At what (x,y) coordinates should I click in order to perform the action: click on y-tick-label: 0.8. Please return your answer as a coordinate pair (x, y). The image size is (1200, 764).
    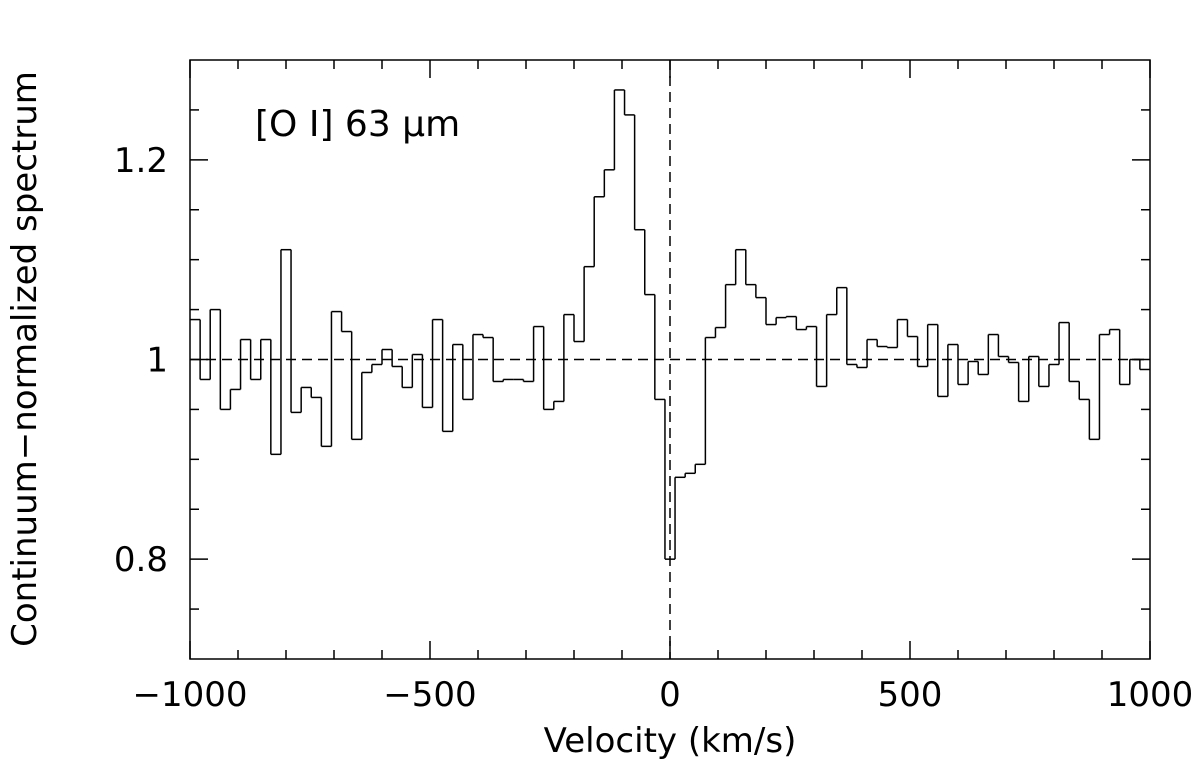
    Looking at the image, I should click on (141, 560).